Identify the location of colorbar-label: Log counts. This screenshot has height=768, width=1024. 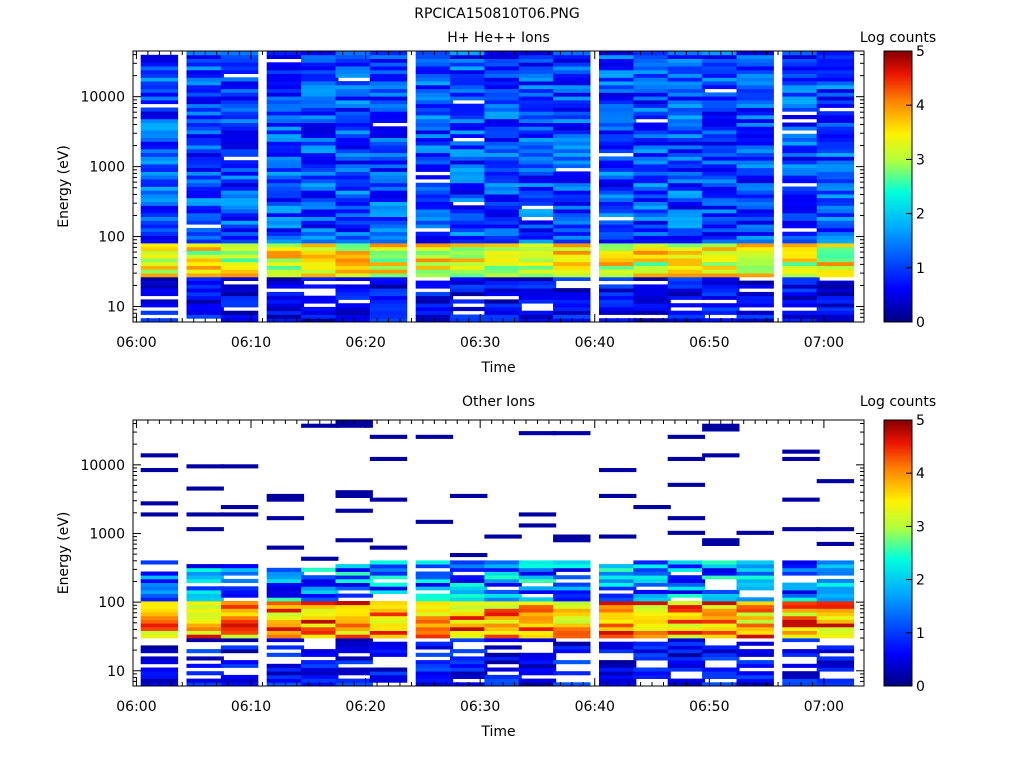
(898, 402).